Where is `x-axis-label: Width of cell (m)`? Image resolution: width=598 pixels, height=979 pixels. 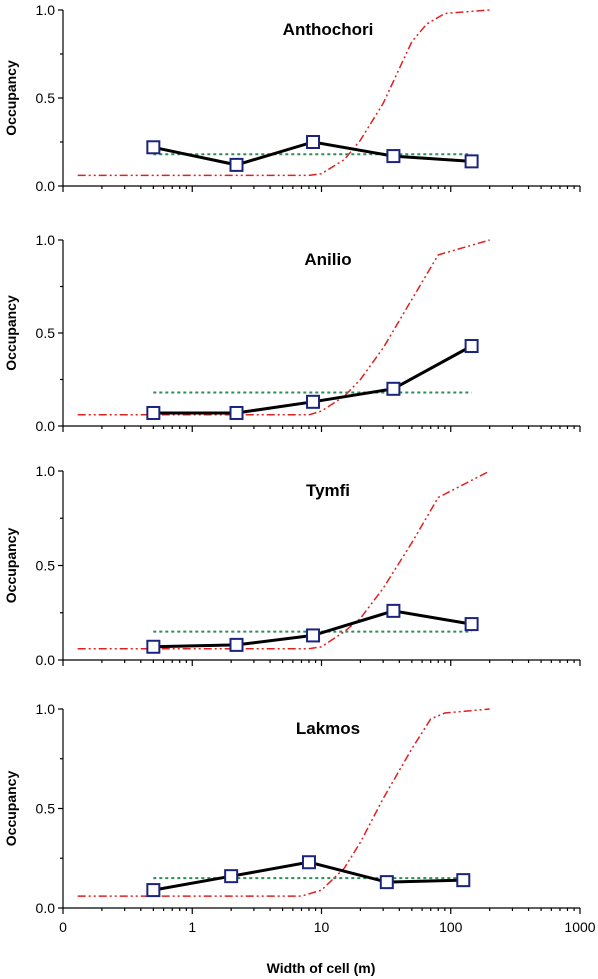
x-axis-label: Width of cell (m) is located at coordinates (321, 968).